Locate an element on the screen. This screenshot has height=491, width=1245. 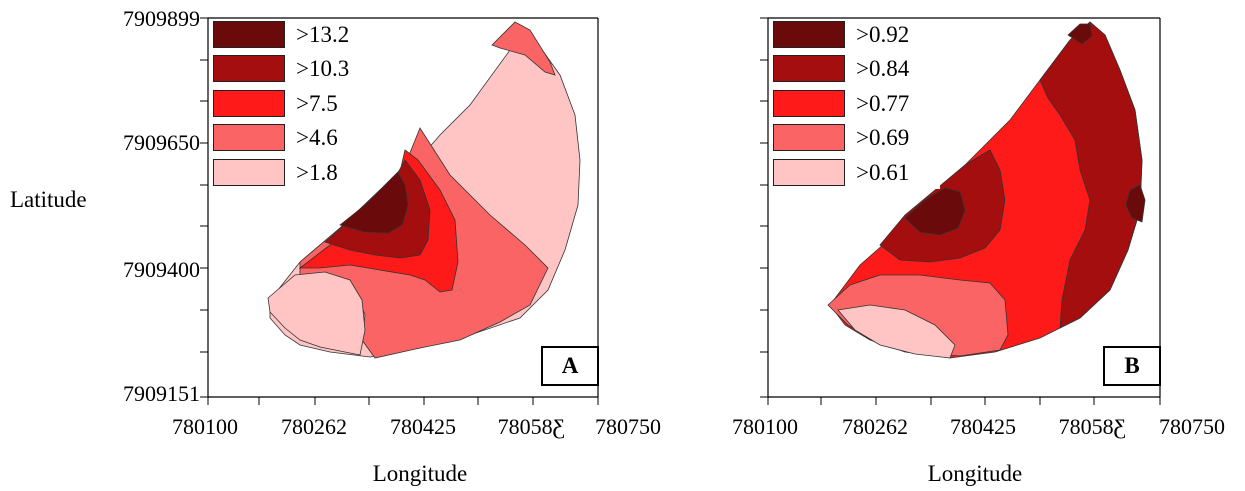
legend-label: >0.69 is located at coordinates (883, 137).